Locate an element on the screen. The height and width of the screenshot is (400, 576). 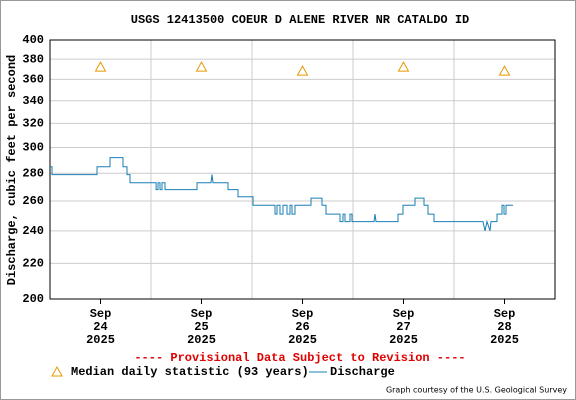
y-tick-label: 400 is located at coordinates (33, 40).